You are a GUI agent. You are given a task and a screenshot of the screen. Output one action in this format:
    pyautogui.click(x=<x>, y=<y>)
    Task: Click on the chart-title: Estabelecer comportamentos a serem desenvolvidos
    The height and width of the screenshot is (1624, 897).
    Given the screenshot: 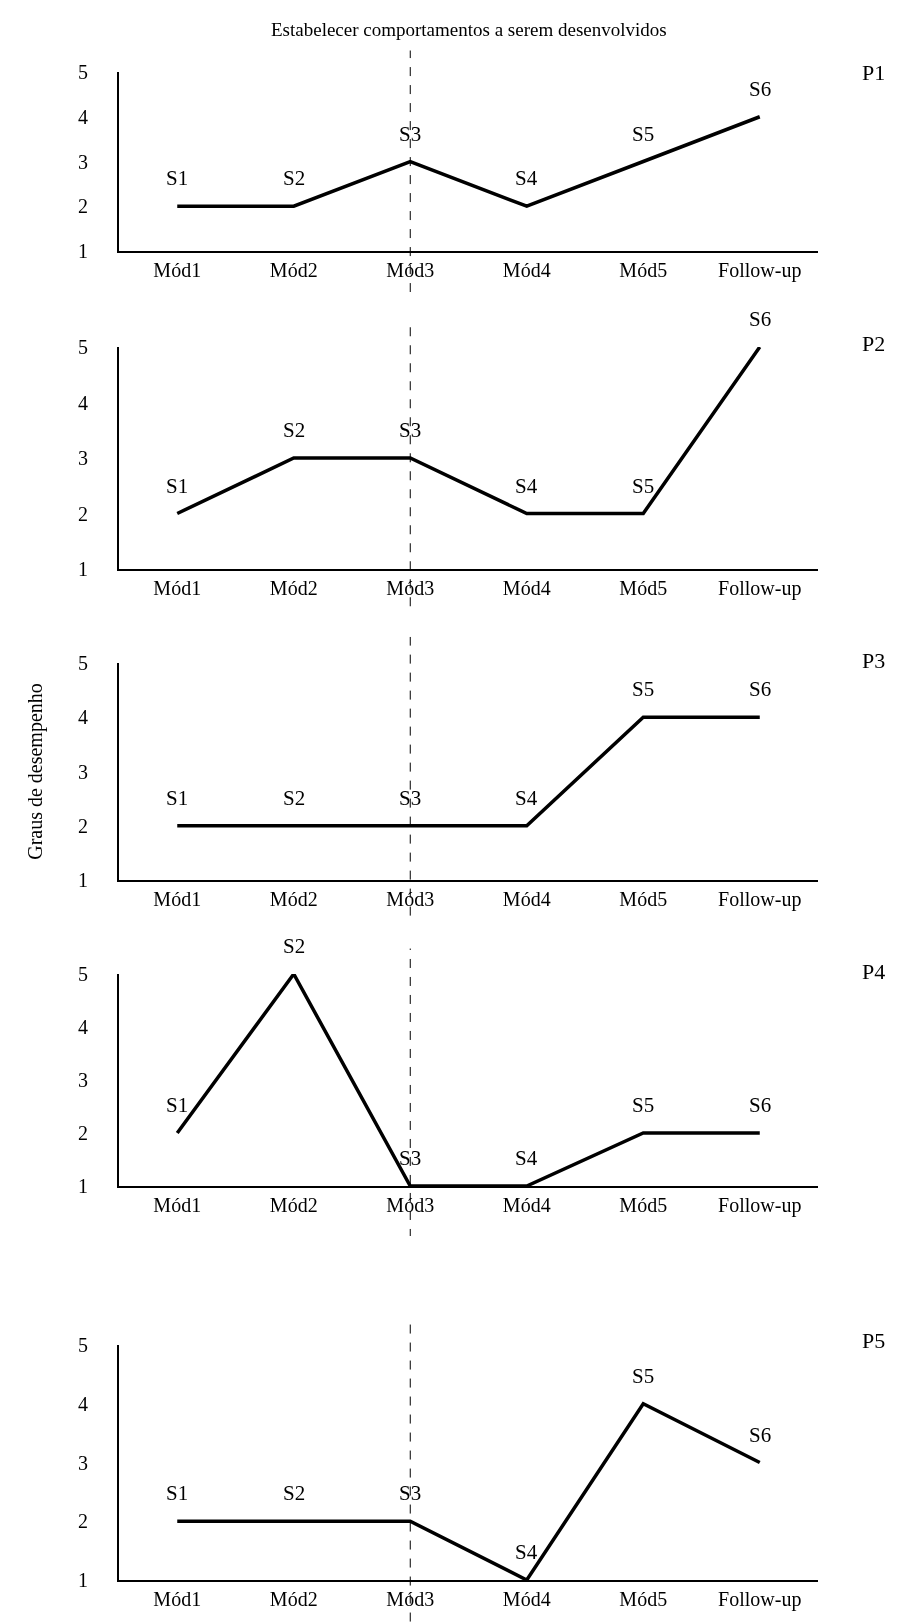 What is the action you would take?
    pyautogui.click(x=469, y=29)
    